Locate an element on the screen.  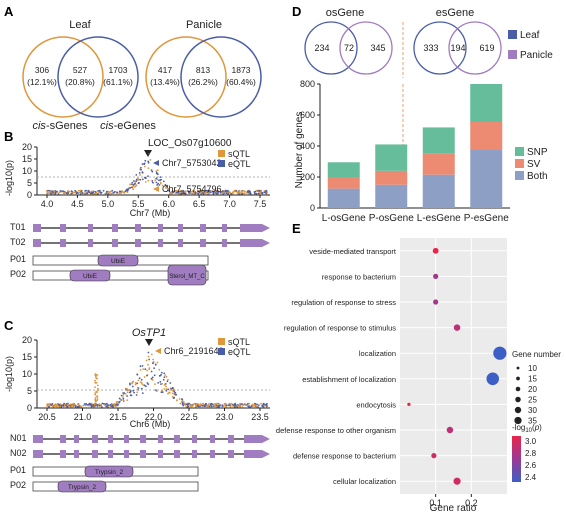
panel-label-e: E is located at coordinates (296, 228).